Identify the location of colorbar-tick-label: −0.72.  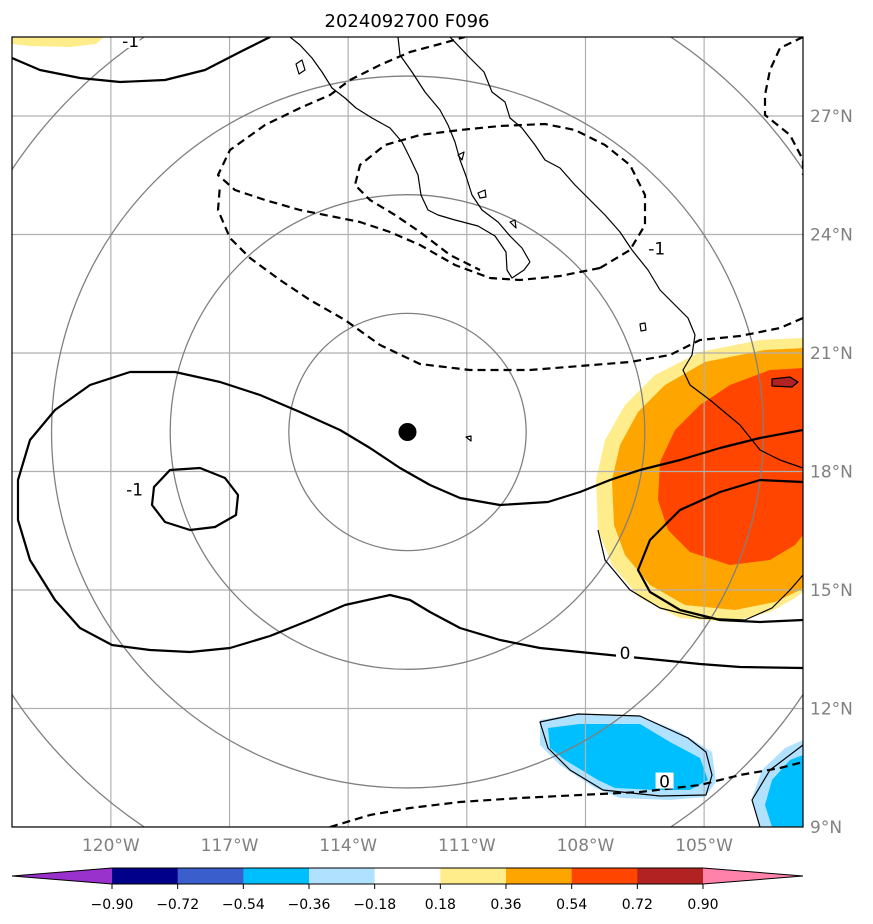
(177, 905).